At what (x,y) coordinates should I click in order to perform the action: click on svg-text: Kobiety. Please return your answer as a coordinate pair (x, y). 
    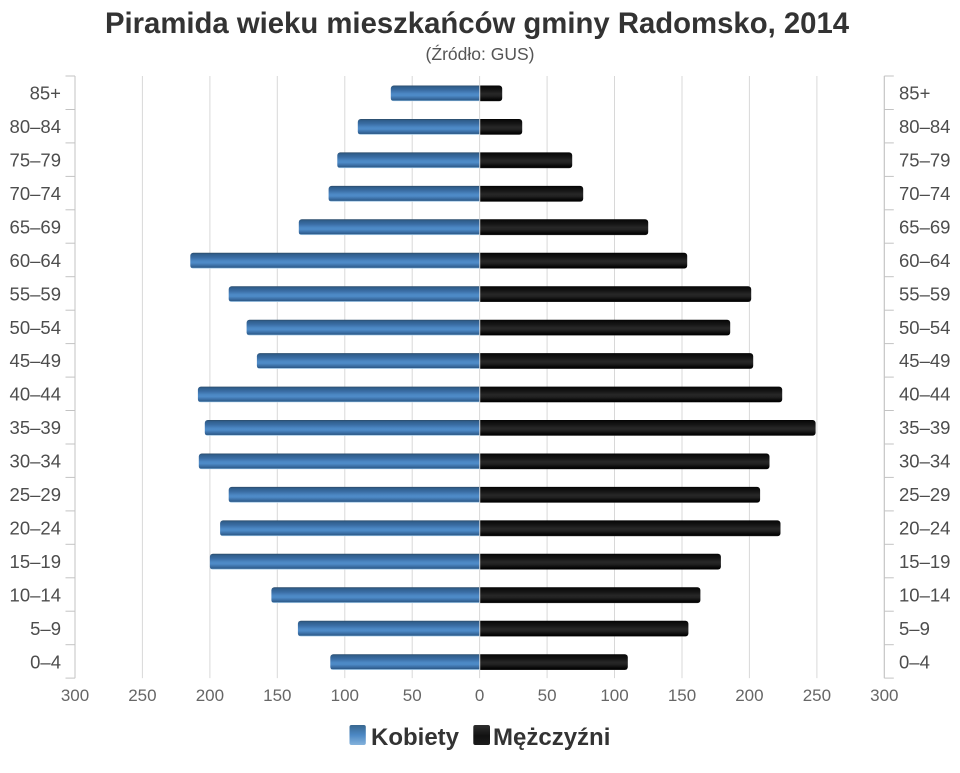
    Looking at the image, I should click on (415, 737).